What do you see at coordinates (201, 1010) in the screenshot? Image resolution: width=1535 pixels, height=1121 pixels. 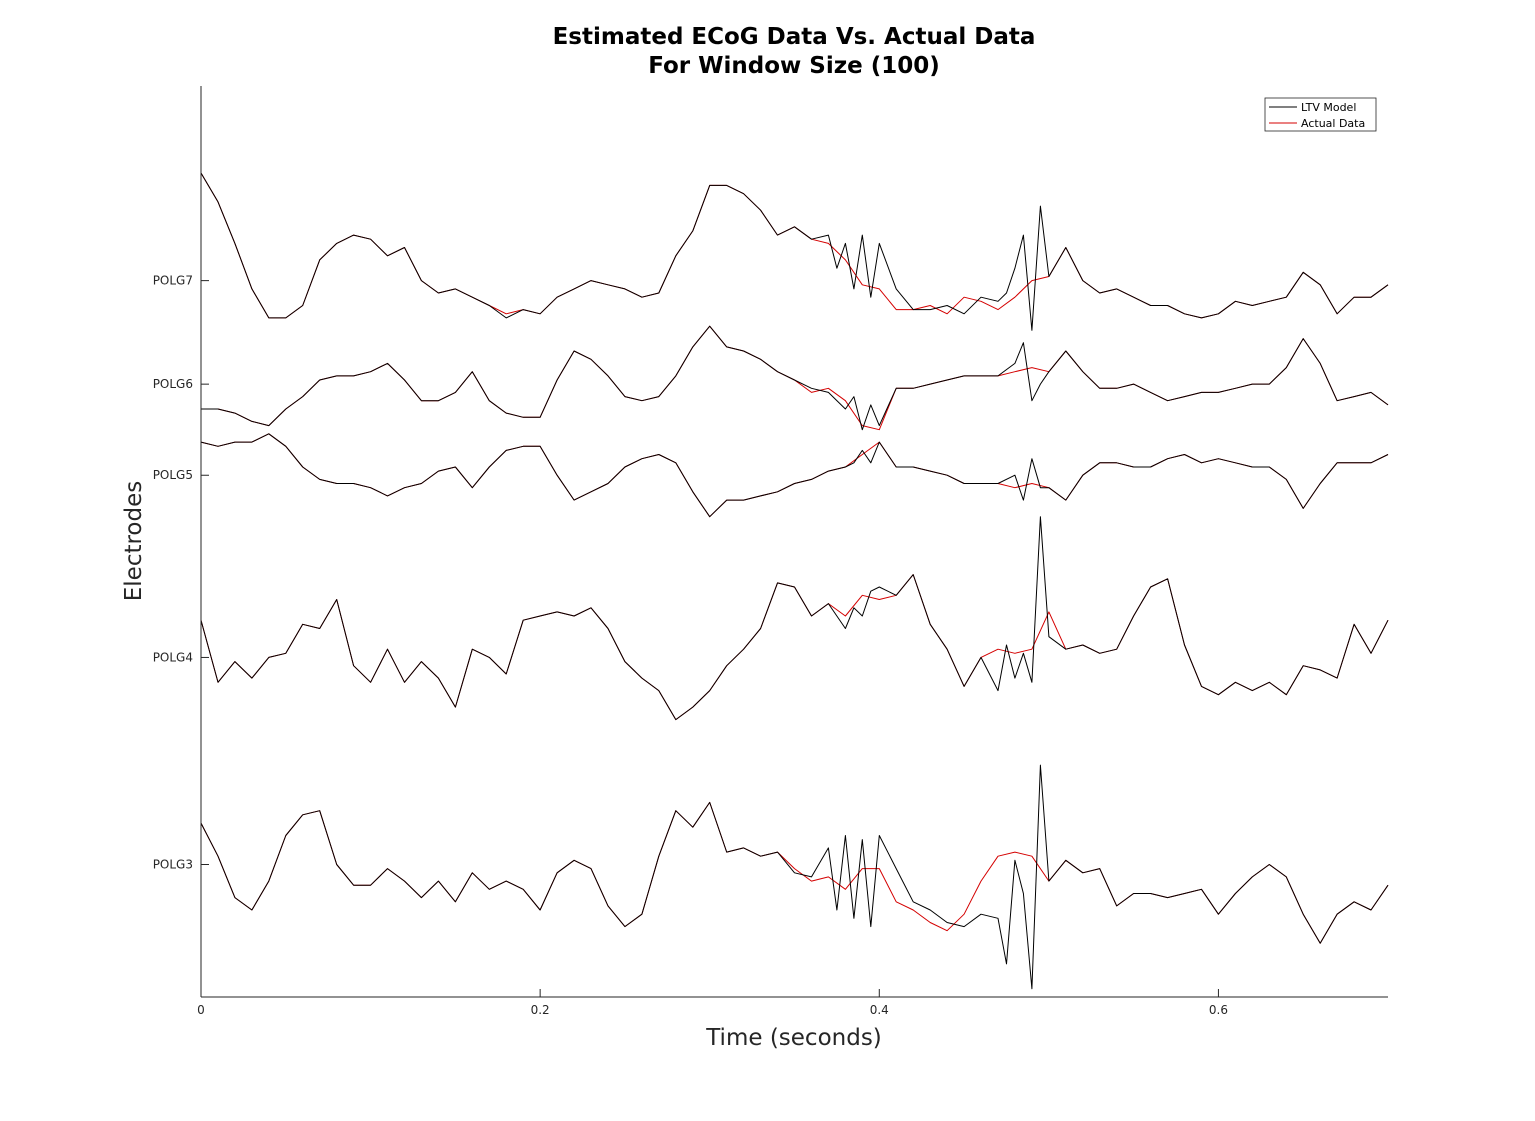 I see `x-tick-label: 0` at bounding box center [201, 1010].